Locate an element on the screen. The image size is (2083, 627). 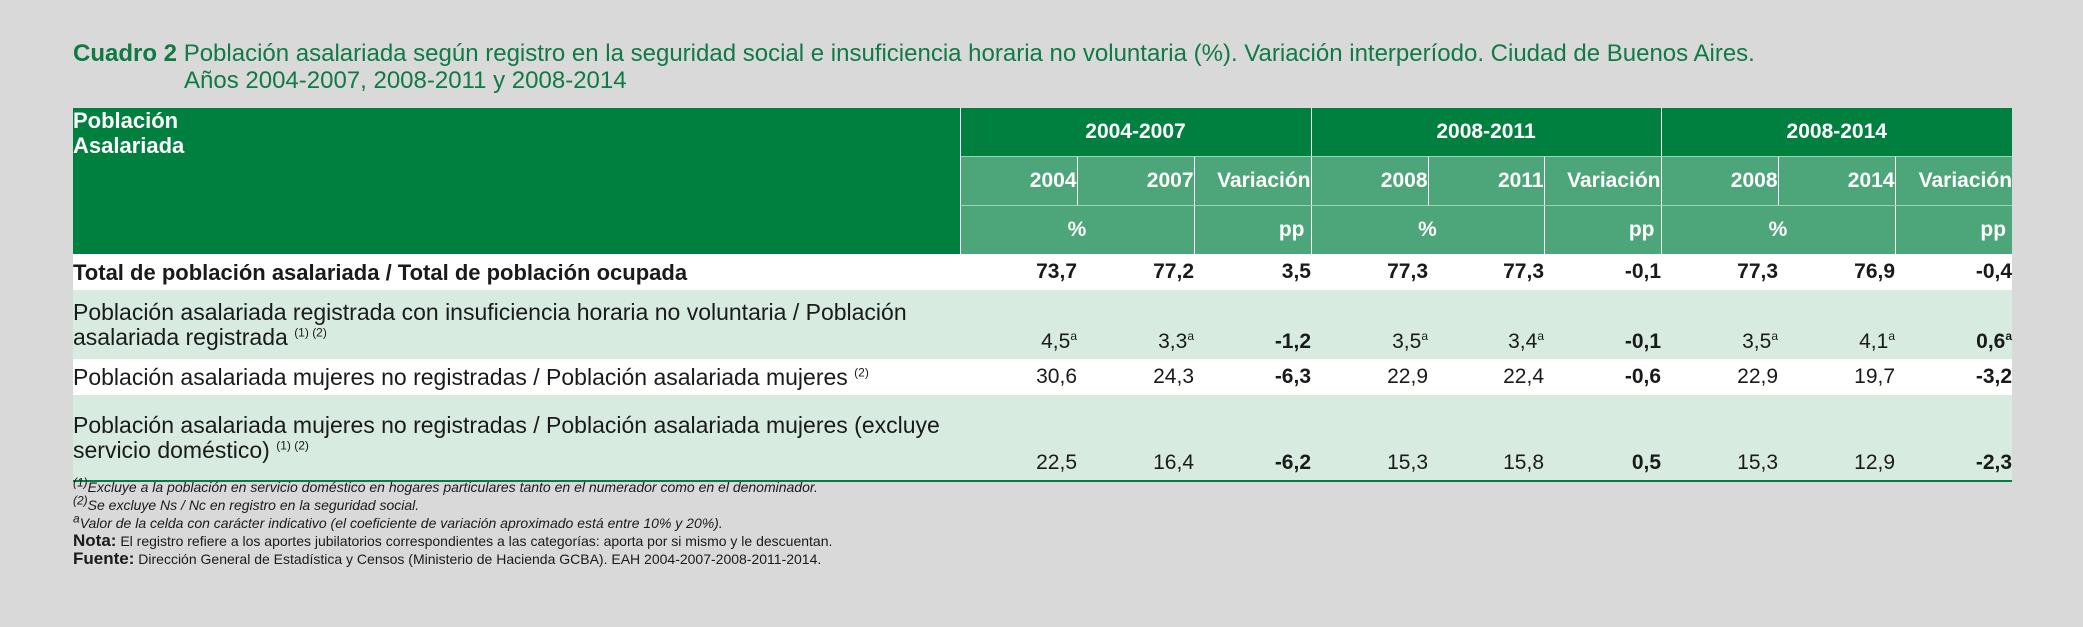
header-poblacion-line1: Población is located at coordinates (126, 120).